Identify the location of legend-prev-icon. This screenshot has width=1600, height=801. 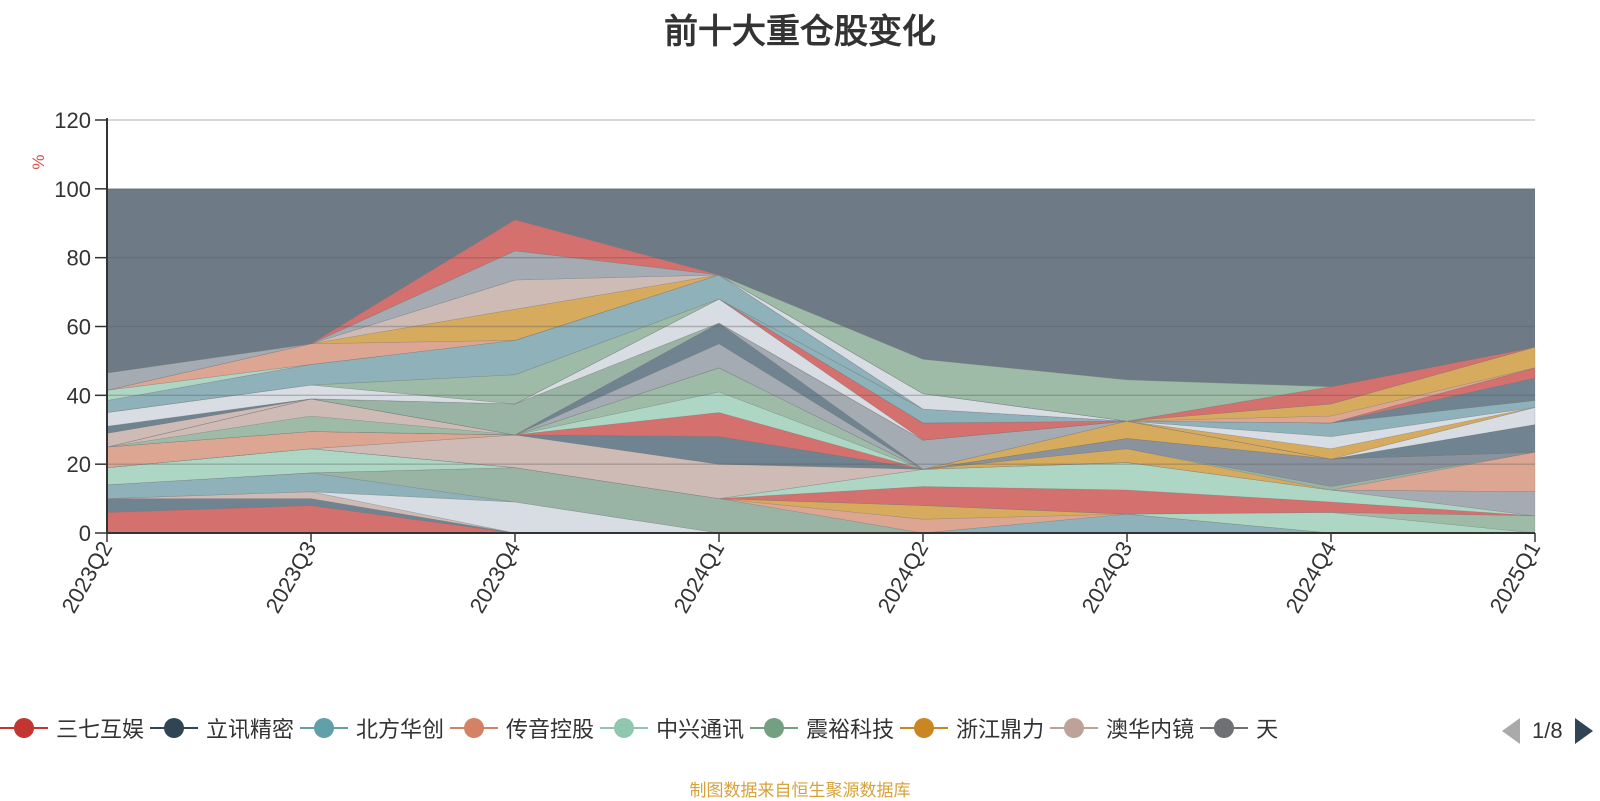
(1512, 731).